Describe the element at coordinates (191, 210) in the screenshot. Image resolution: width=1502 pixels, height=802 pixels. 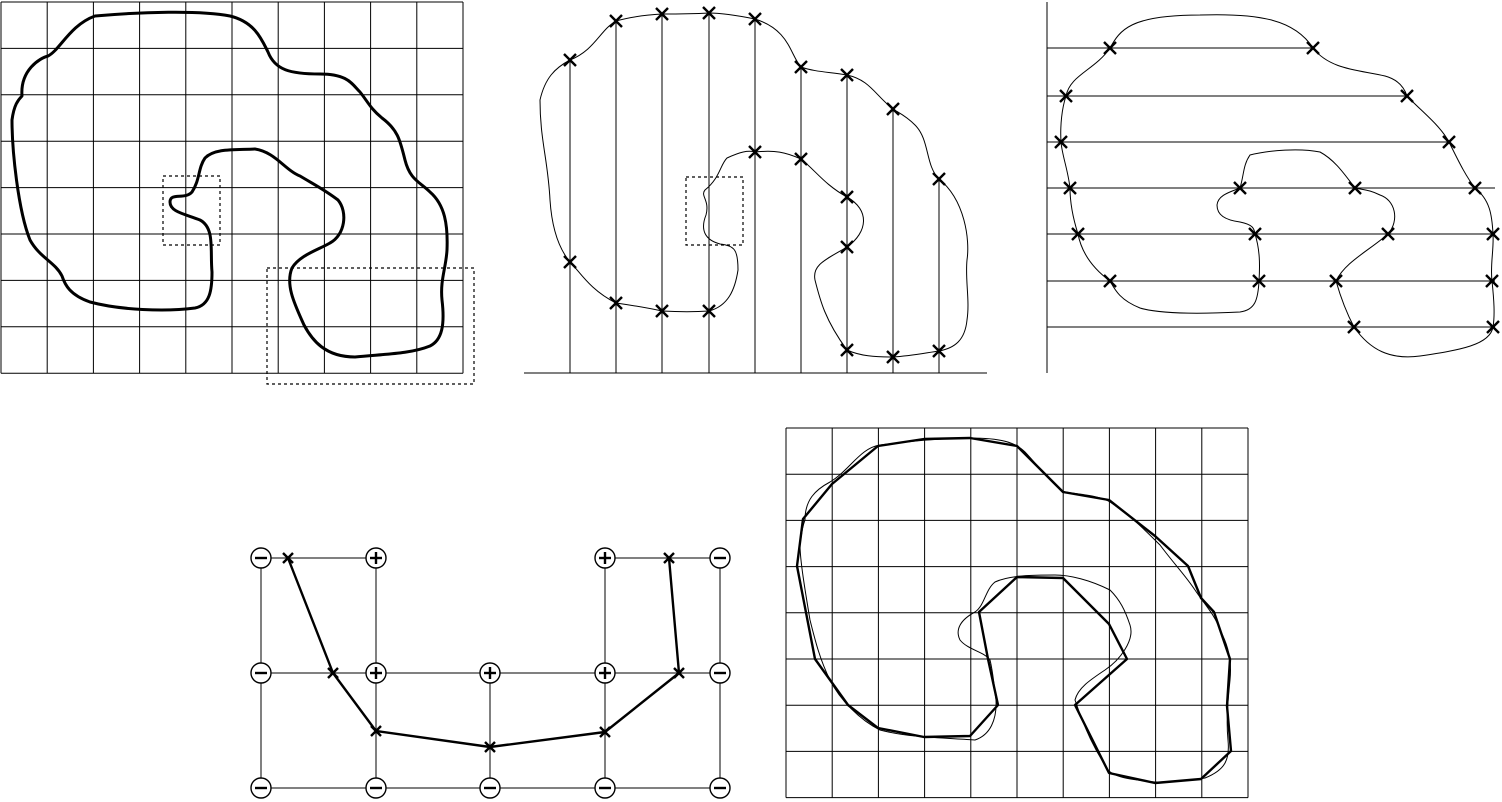
I see `panel-a-zoom-box-small` at that location.